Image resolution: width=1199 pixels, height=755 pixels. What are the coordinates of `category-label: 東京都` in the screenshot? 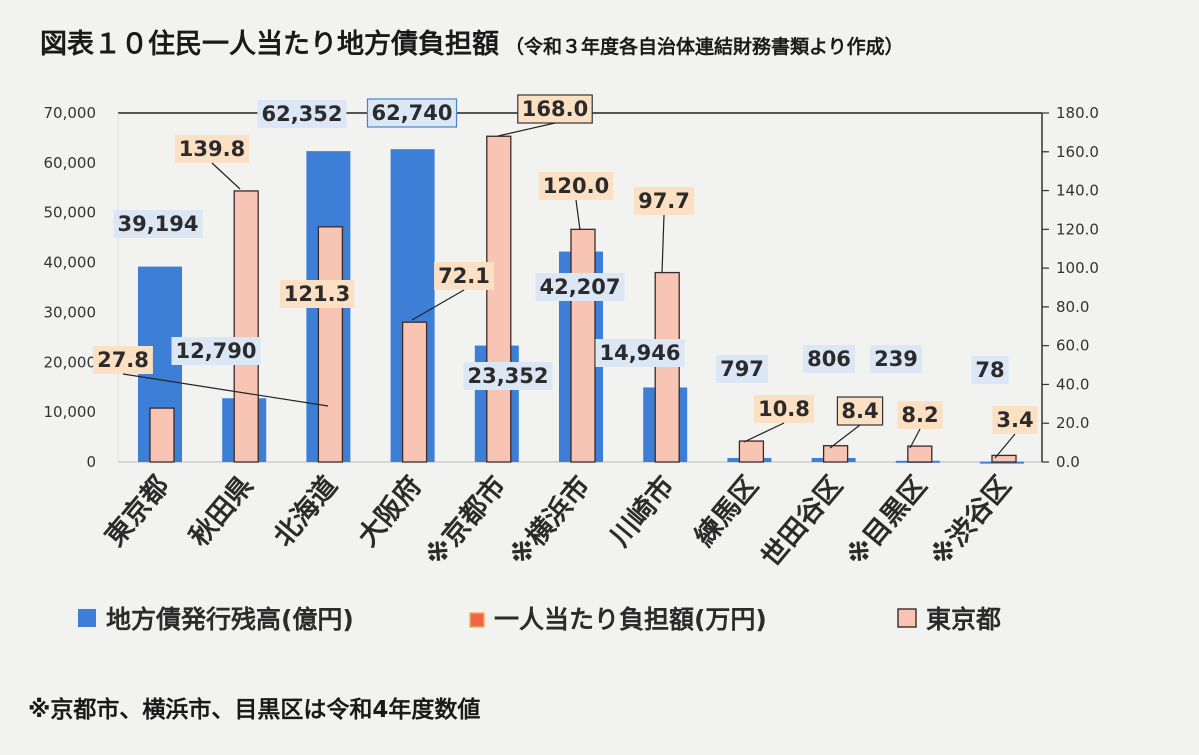 It's located at (137, 511).